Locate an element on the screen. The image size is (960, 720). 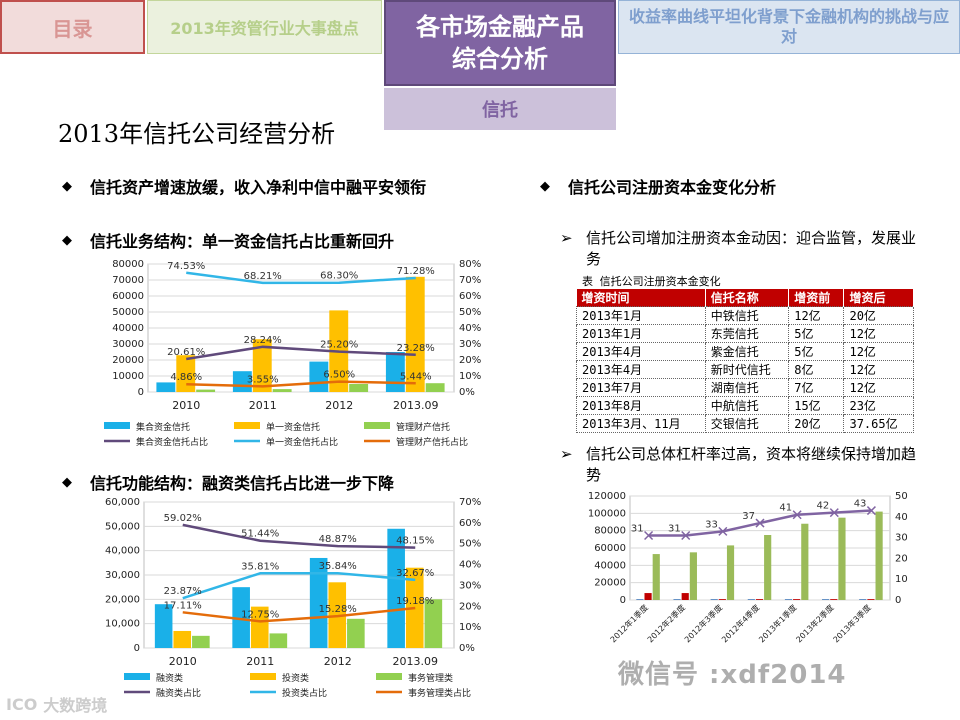
y2-tick-label: 60% is located at coordinates (470, 296).